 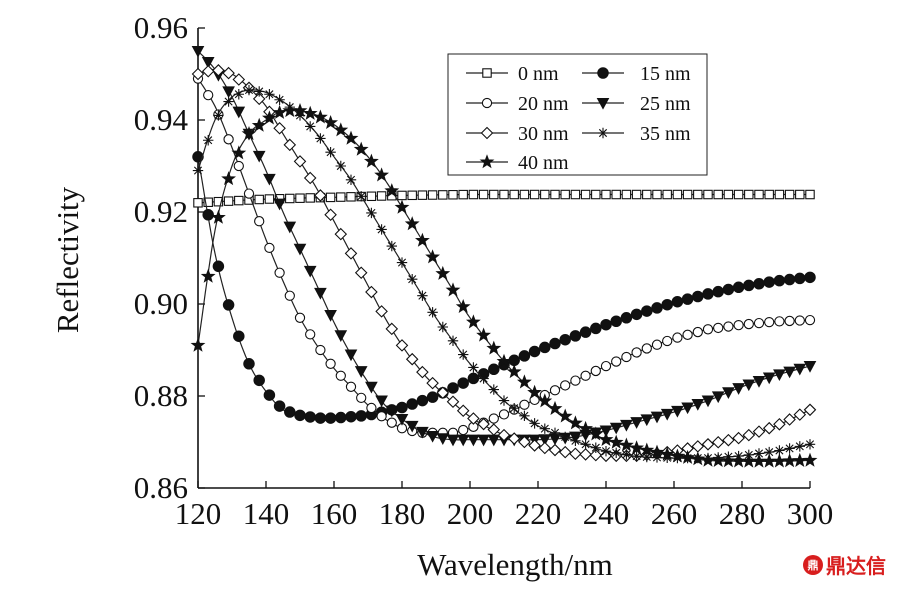 What do you see at coordinates (517, 104) in the screenshot?
I see `legend-item: 20 nm` at bounding box center [517, 104].